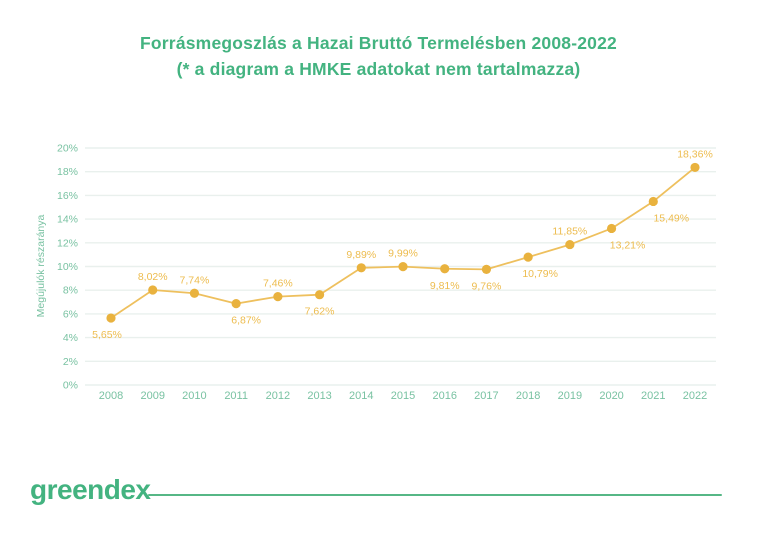 The height and width of the screenshot is (535, 757). Describe the element at coordinates (445, 286) in the screenshot. I see `data-point-label: 9,81%` at that location.